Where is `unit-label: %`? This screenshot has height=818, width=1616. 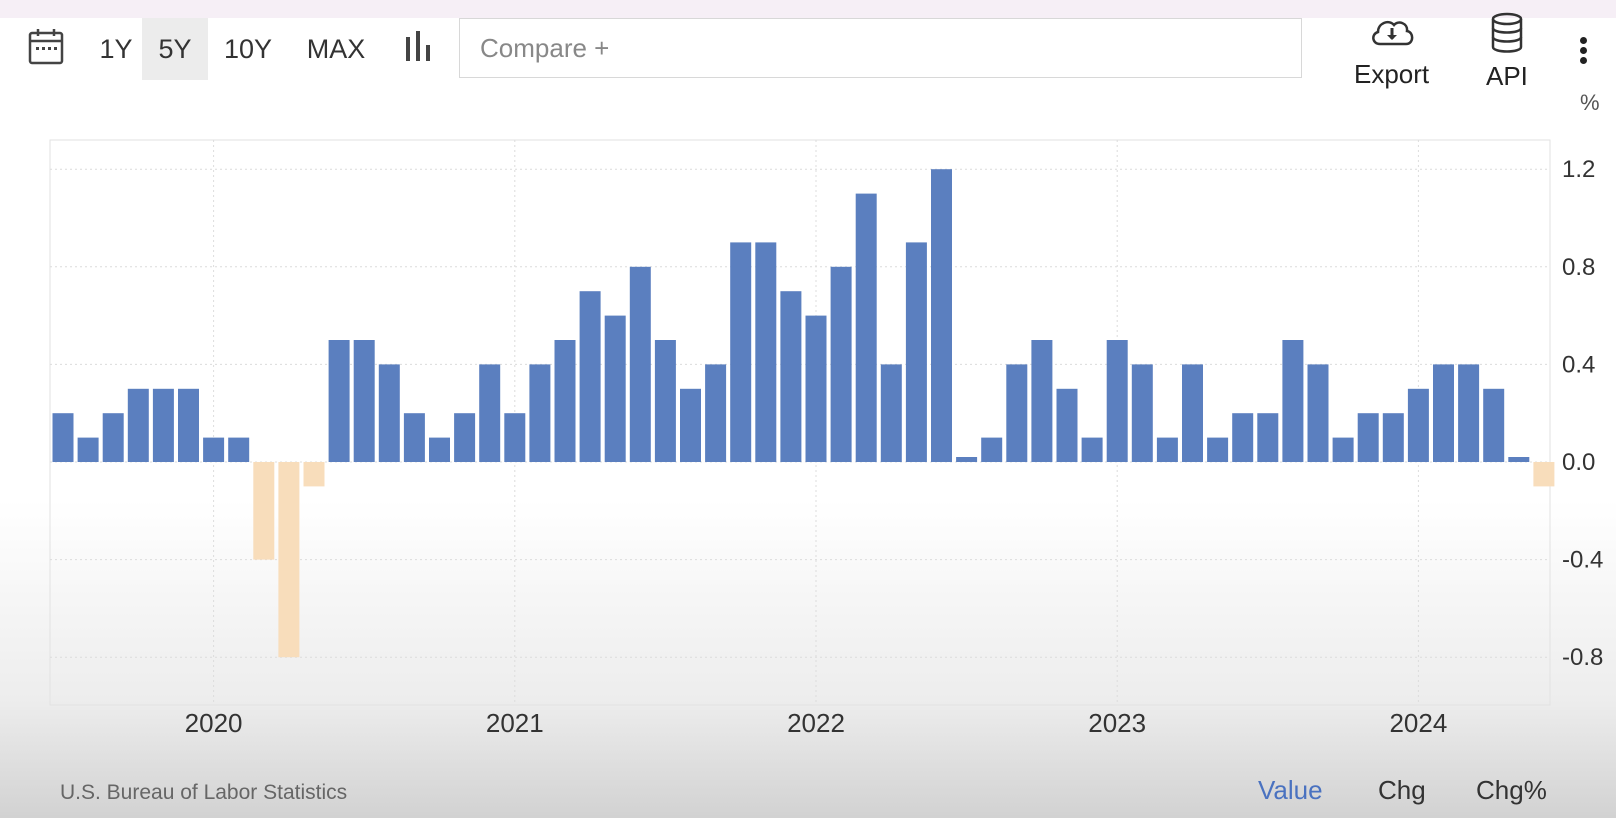
unit-label: % is located at coordinates (1590, 102).